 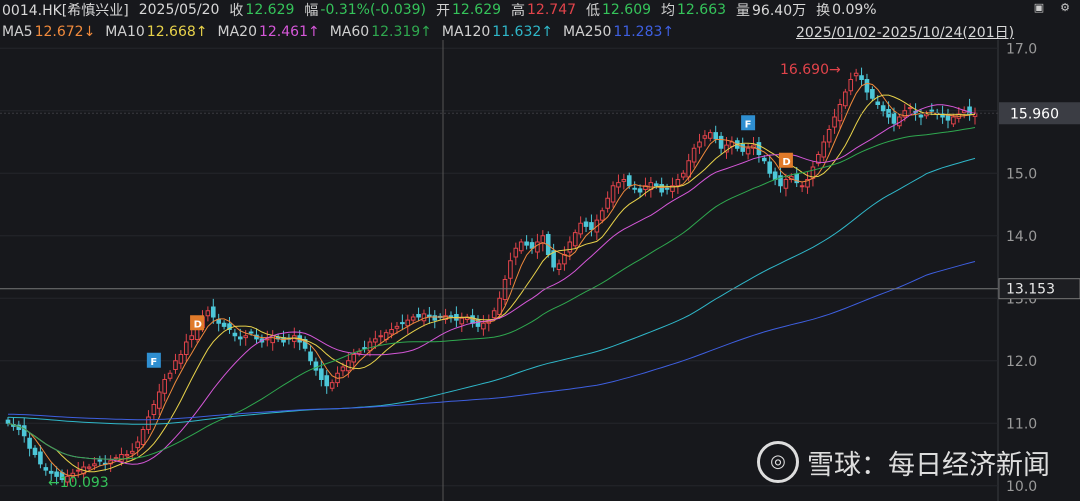 What do you see at coordinates (466, 32) in the screenshot?
I see `ma-label-ma120: MA120` at bounding box center [466, 32].